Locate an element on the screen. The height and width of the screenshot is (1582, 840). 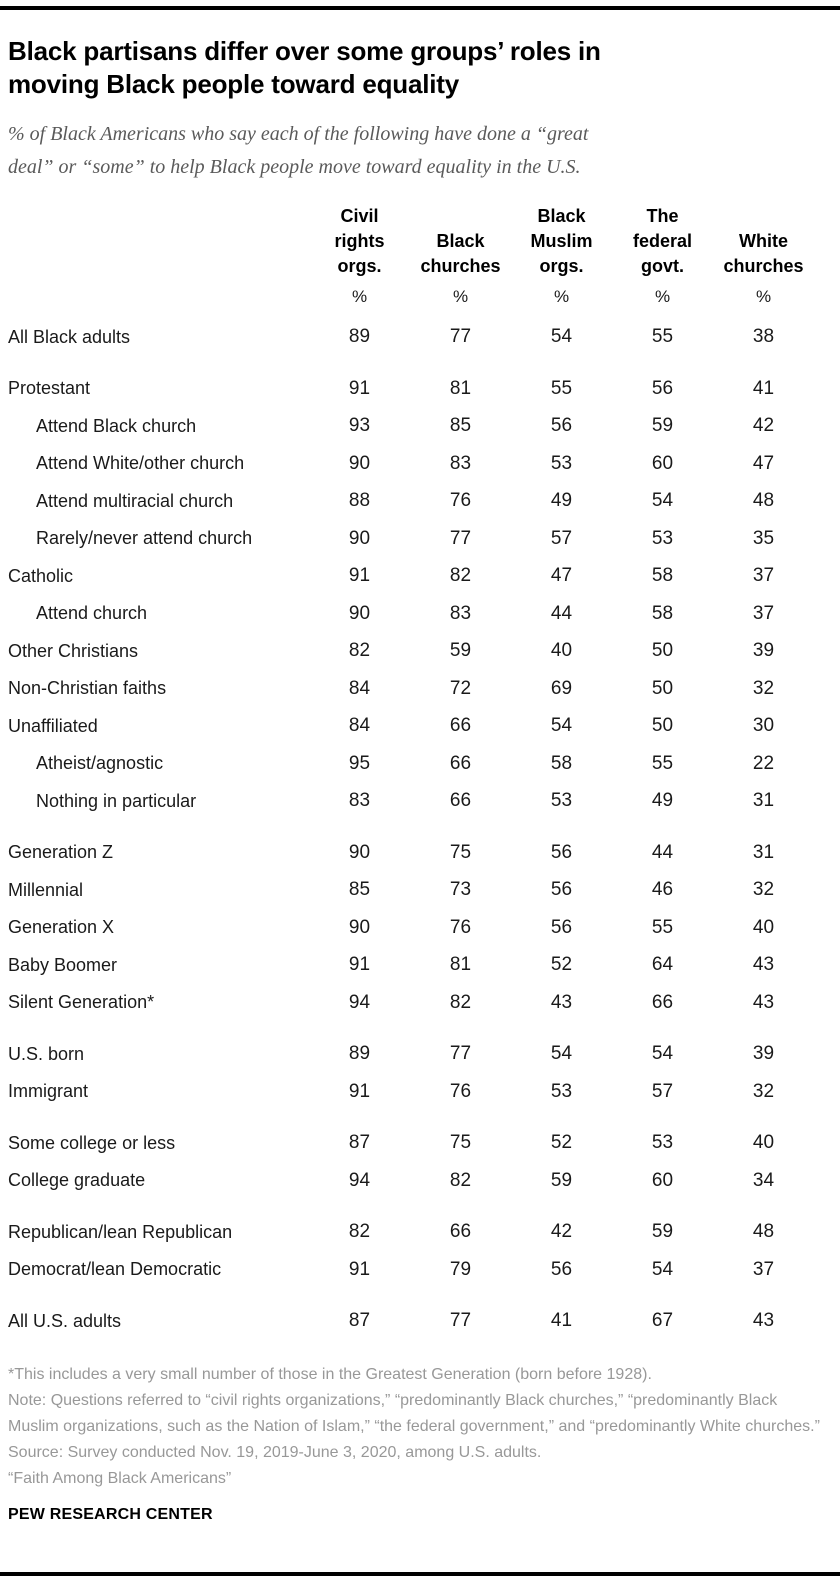
row-label: Other Christians is located at coordinates (73, 650).